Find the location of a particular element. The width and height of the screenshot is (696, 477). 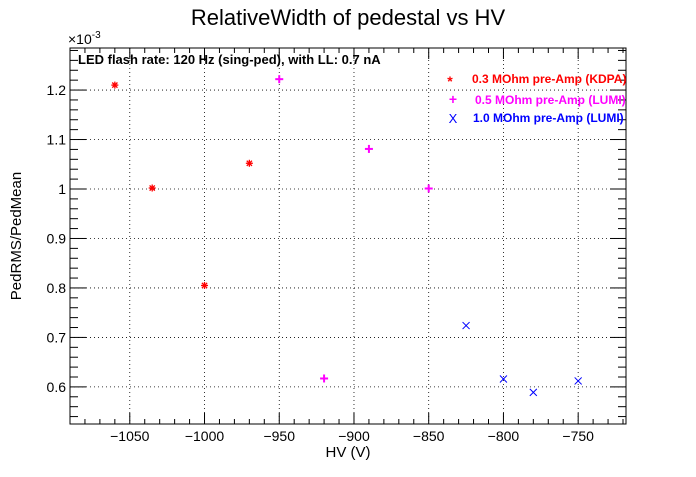

y-tick-label: 1 is located at coordinates (62, 189).